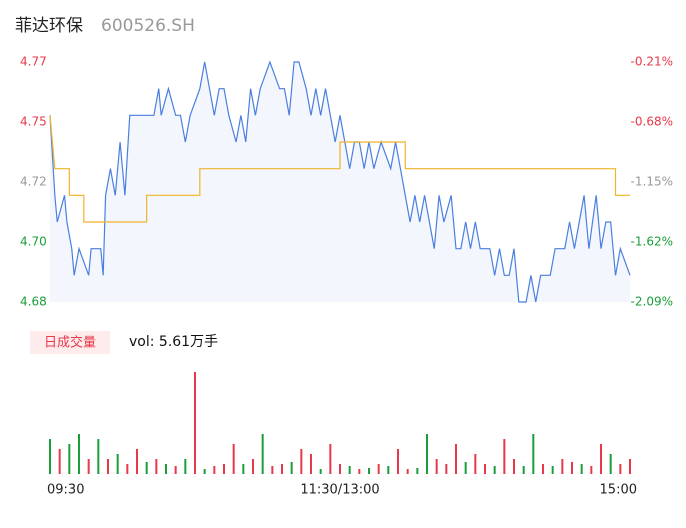 The image size is (686, 528). Describe the element at coordinates (652, 62) in the screenshot. I see `y2-tick-label: -0.21%` at that location.